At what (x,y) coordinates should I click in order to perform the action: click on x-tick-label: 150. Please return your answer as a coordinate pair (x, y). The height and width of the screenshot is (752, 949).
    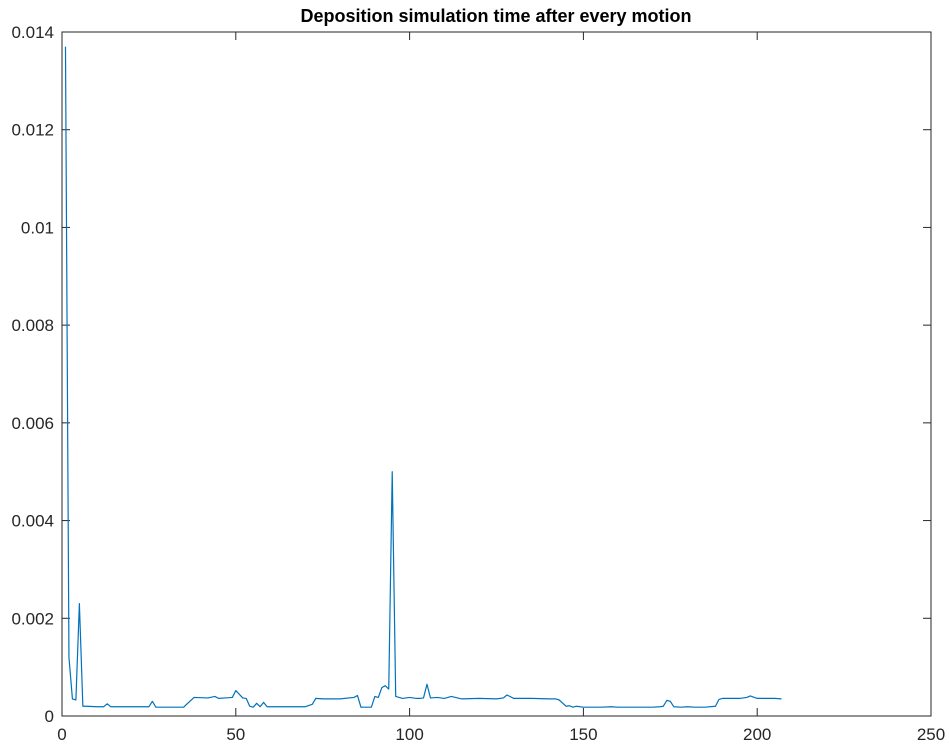
    Looking at the image, I should click on (583, 734).